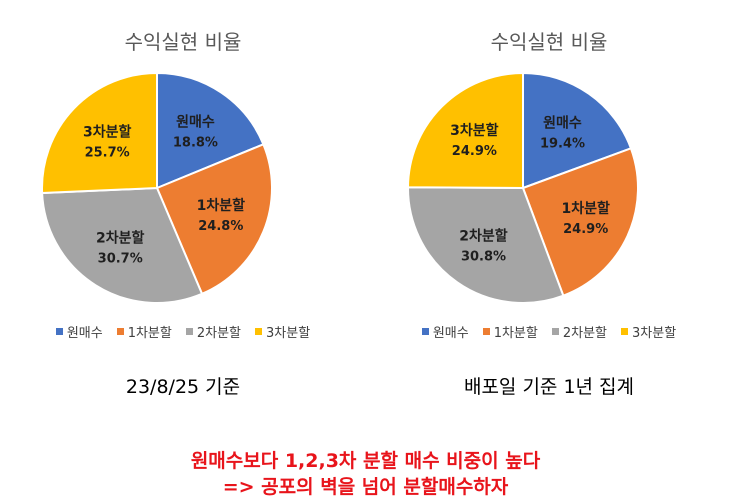  What do you see at coordinates (107, 152) in the screenshot?
I see `slice-value-label: 25.7%` at bounding box center [107, 152].